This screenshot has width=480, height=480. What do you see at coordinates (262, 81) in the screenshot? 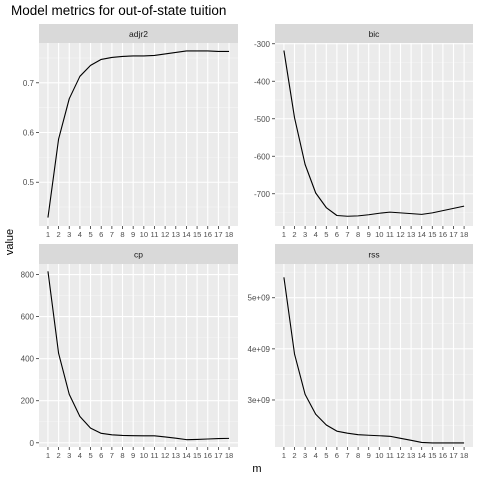
I see `y-tick-label: -400` at bounding box center [262, 81].